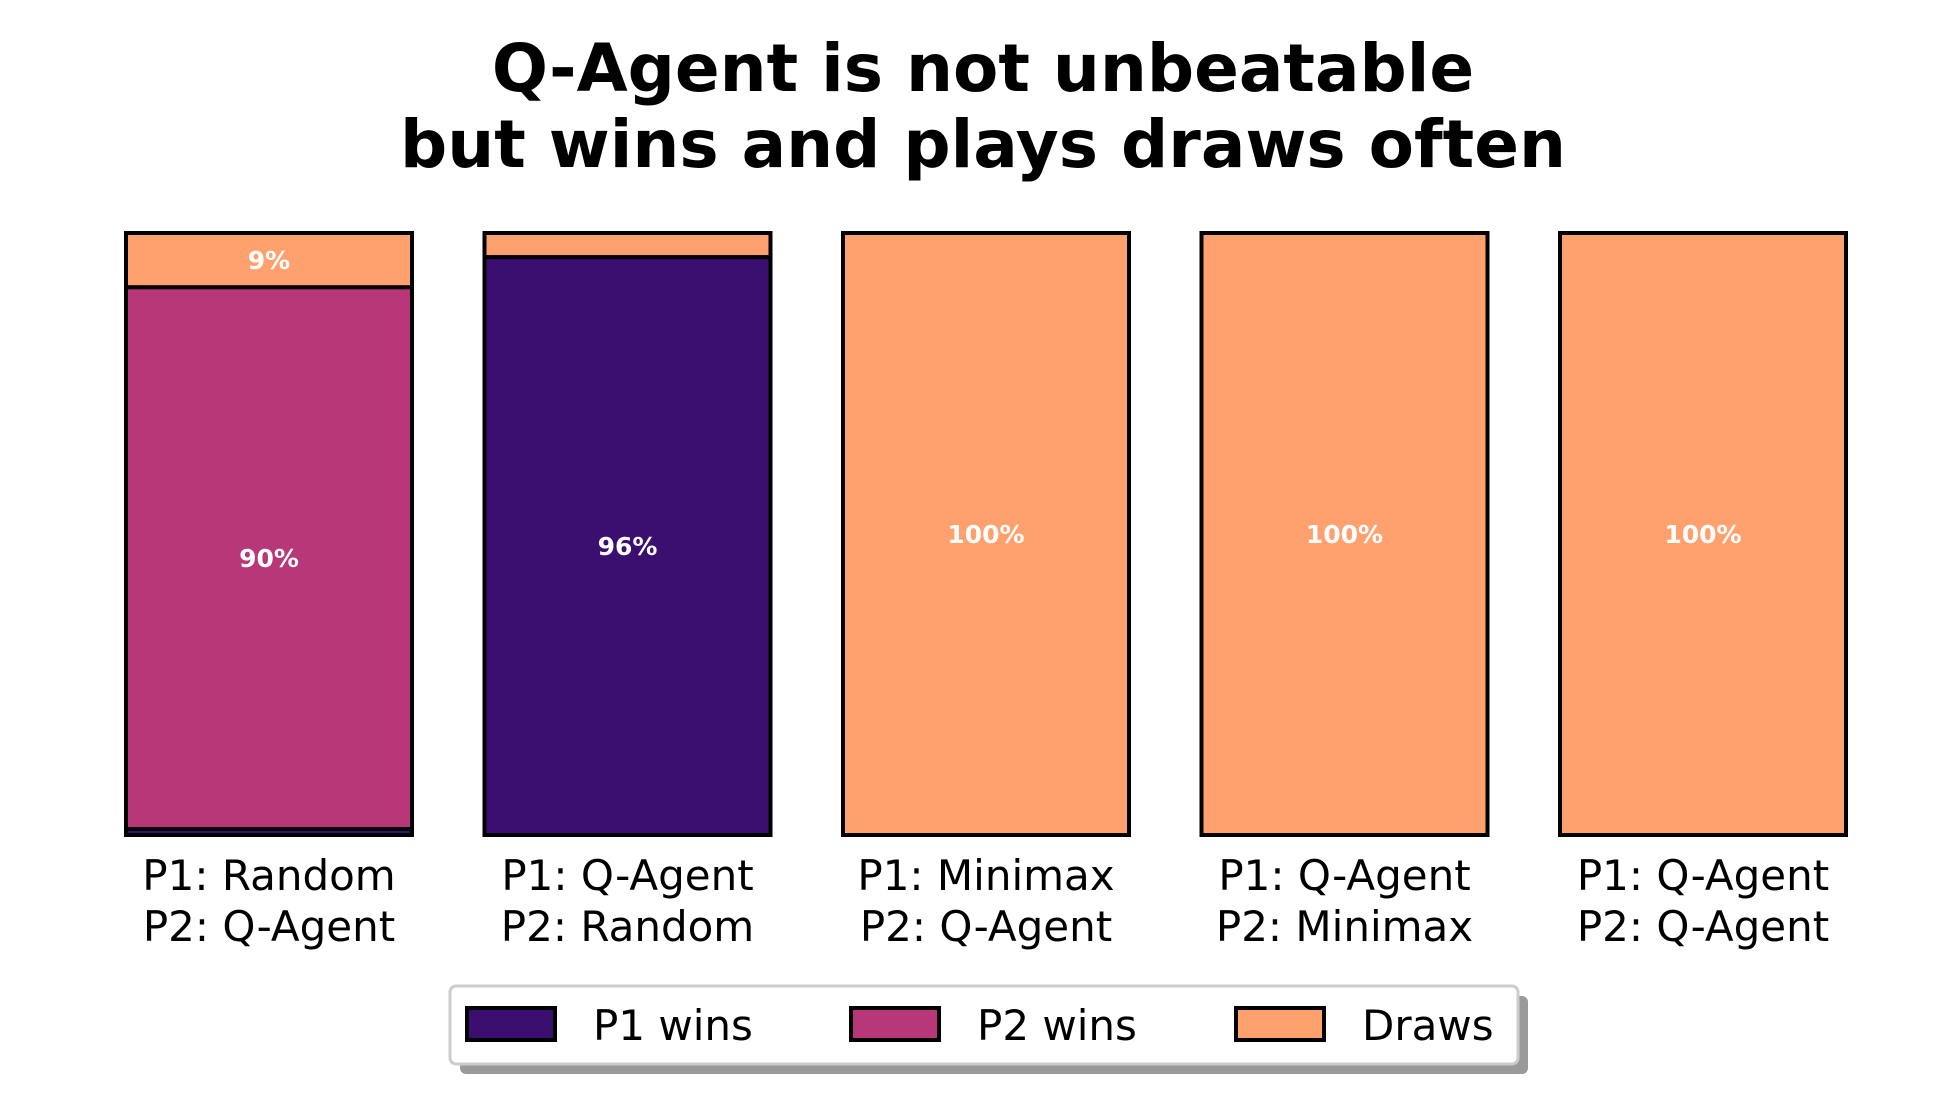 This screenshot has width=1960, height=1106. I want to click on x-tick-label: P2: Minimax, so click(1344, 926).